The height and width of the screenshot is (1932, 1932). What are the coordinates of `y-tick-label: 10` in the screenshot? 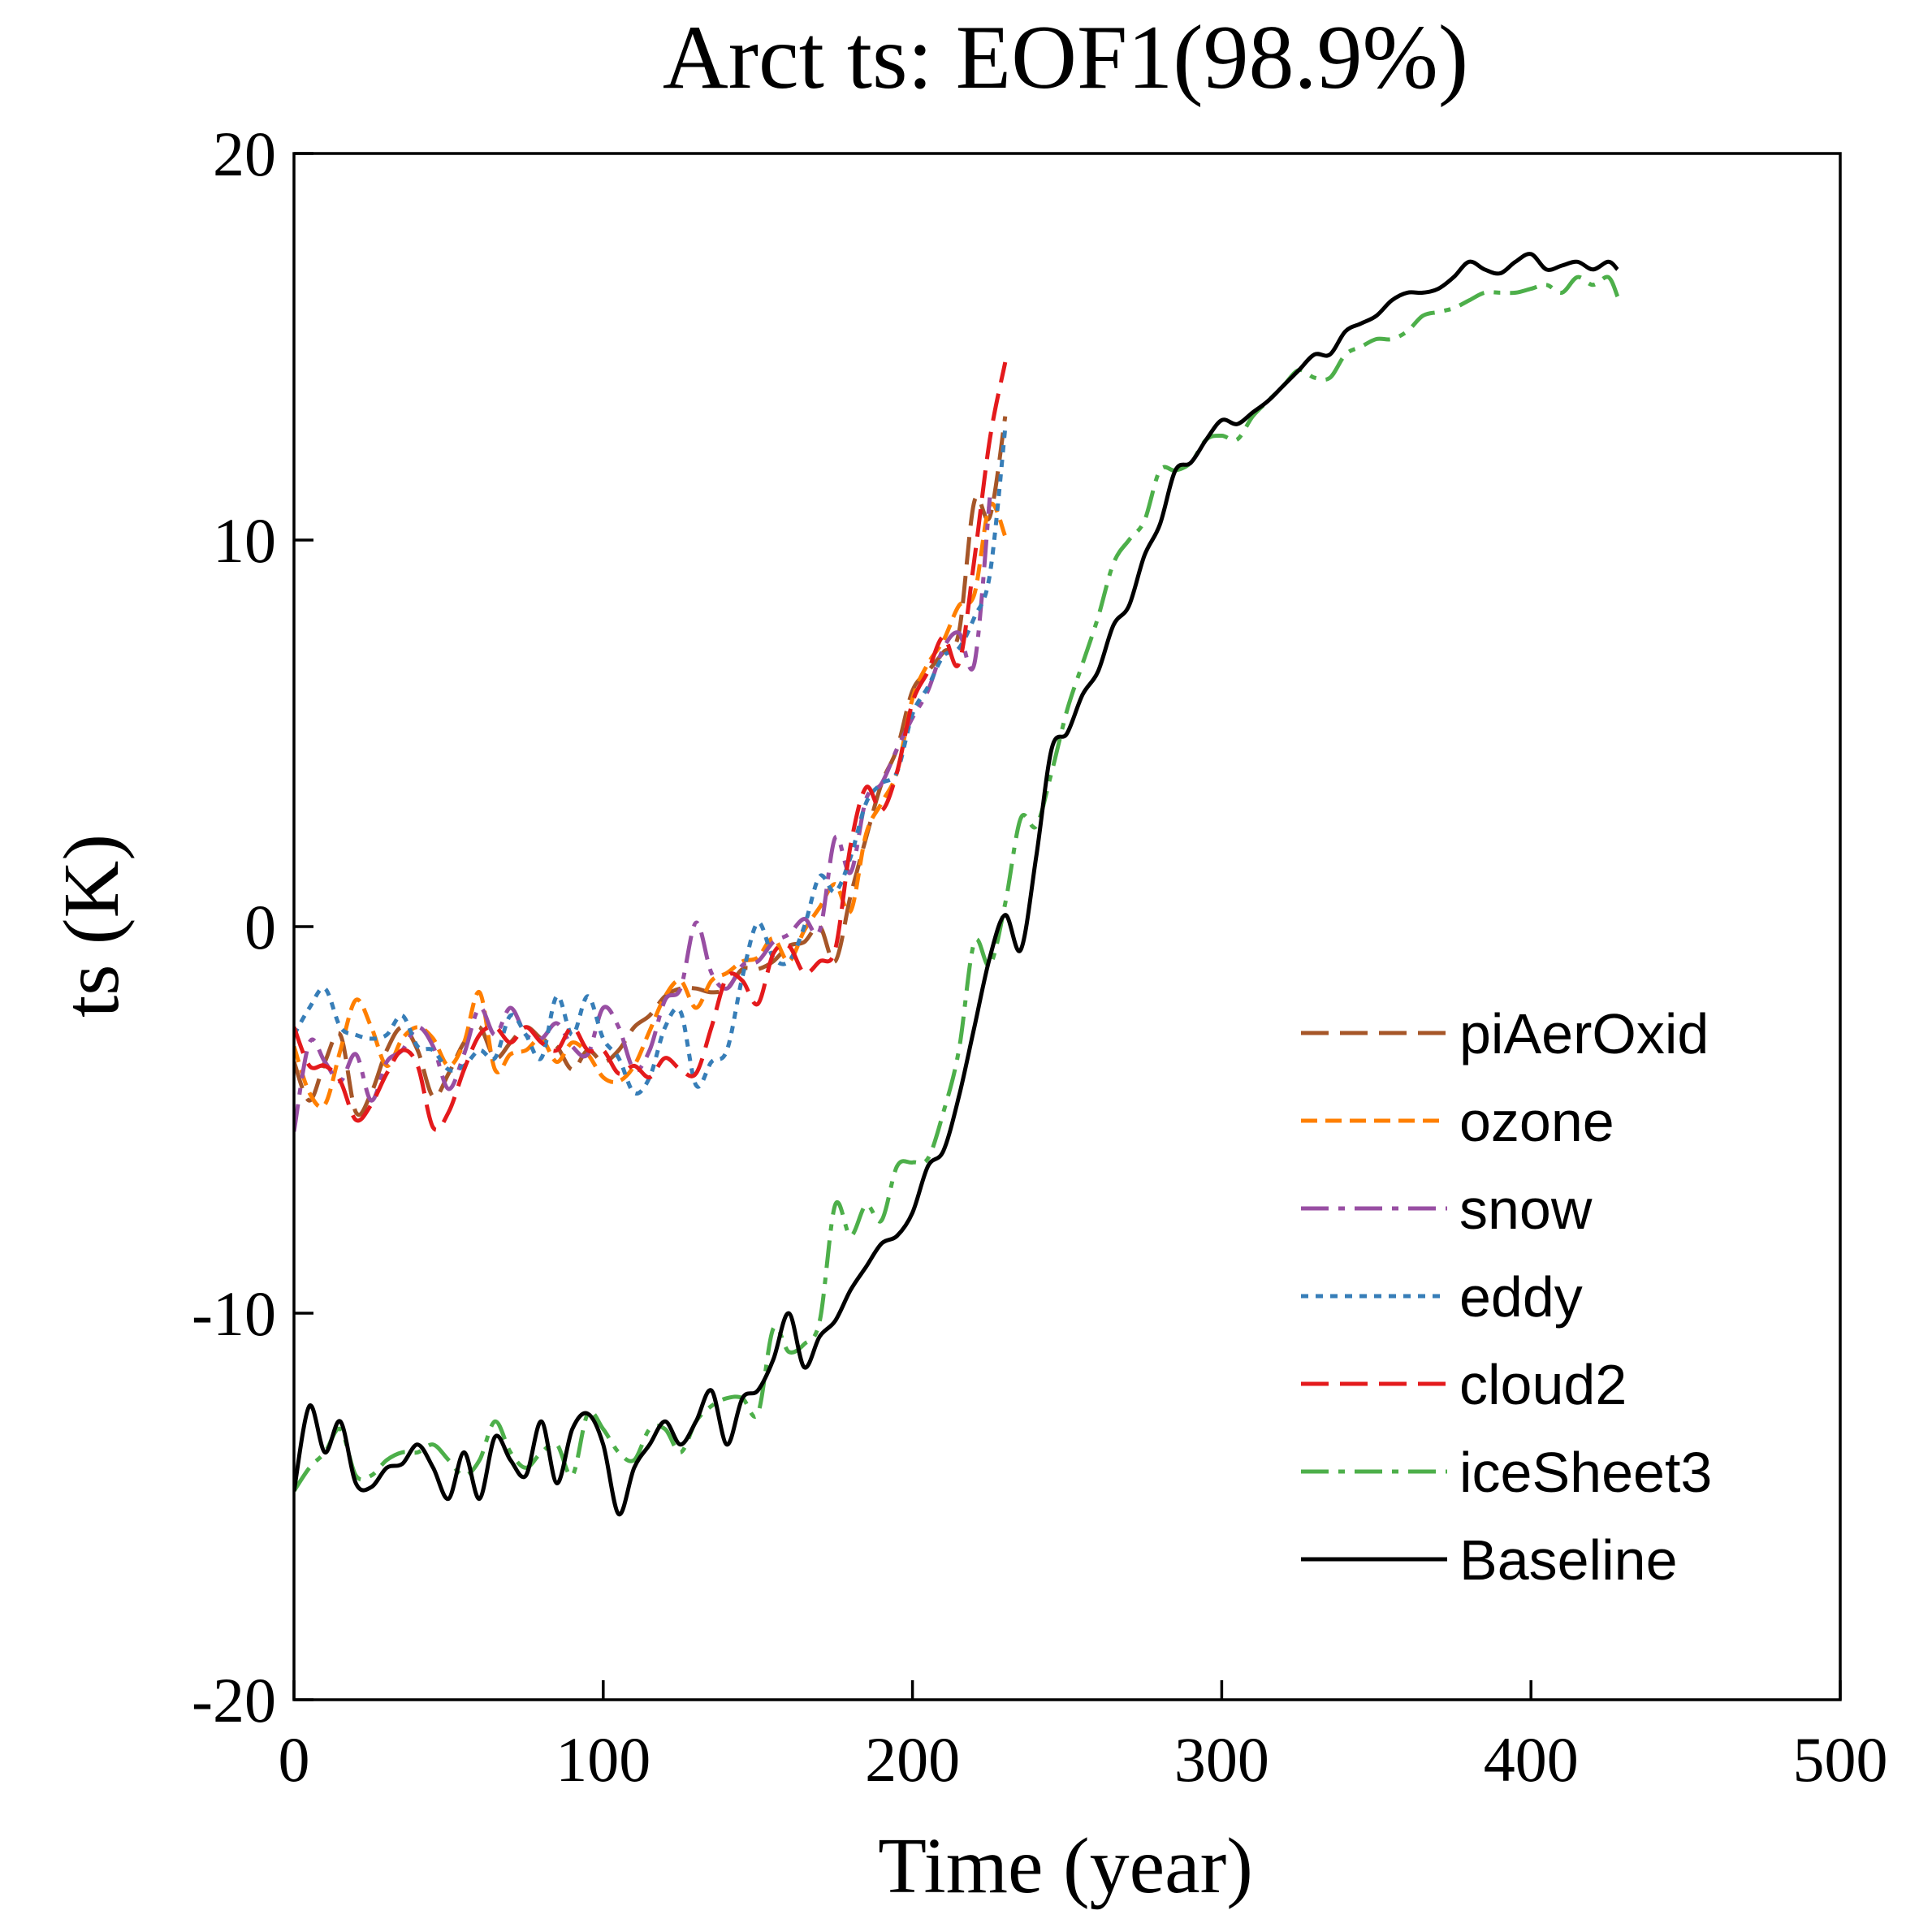 It's located at (245, 540).